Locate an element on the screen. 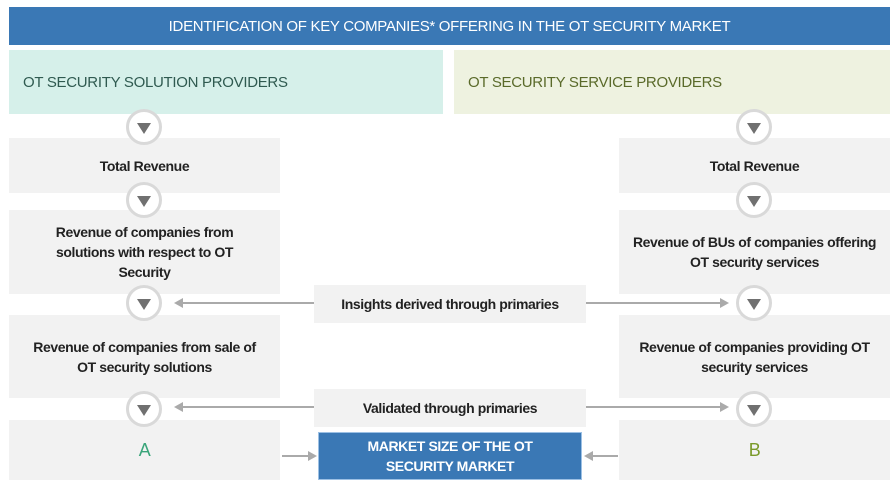 The image size is (895, 493). insights-box: Insights derived through primaries is located at coordinates (450, 304).